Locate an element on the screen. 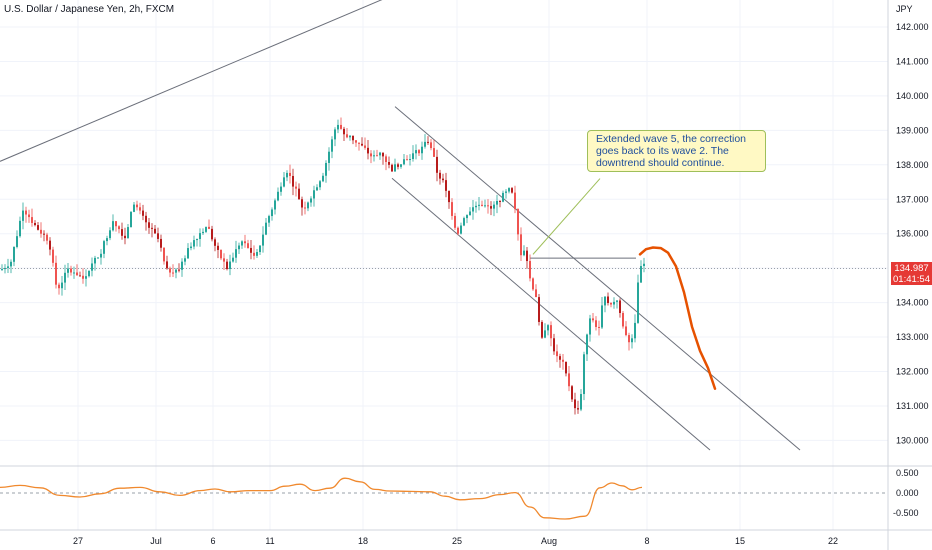 The width and height of the screenshot is (932, 550). callout-pointer is located at coordinates (566, 216).